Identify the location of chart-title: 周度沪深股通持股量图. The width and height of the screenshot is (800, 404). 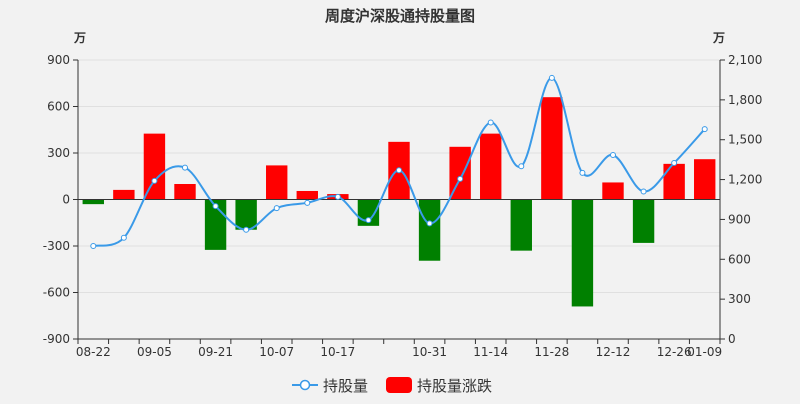
(400, 16).